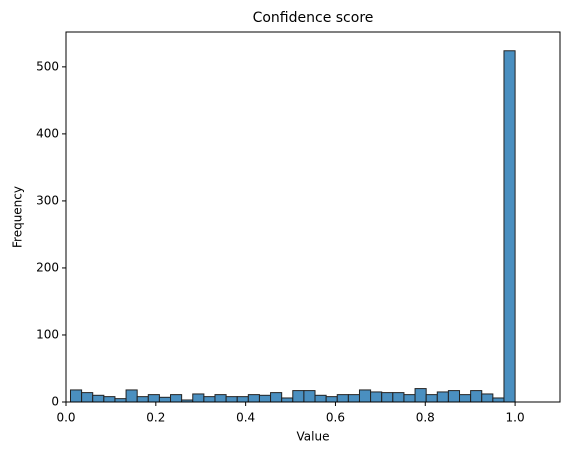  What do you see at coordinates (55, 402) in the screenshot?
I see `y-tick-label: 0` at bounding box center [55, 402].